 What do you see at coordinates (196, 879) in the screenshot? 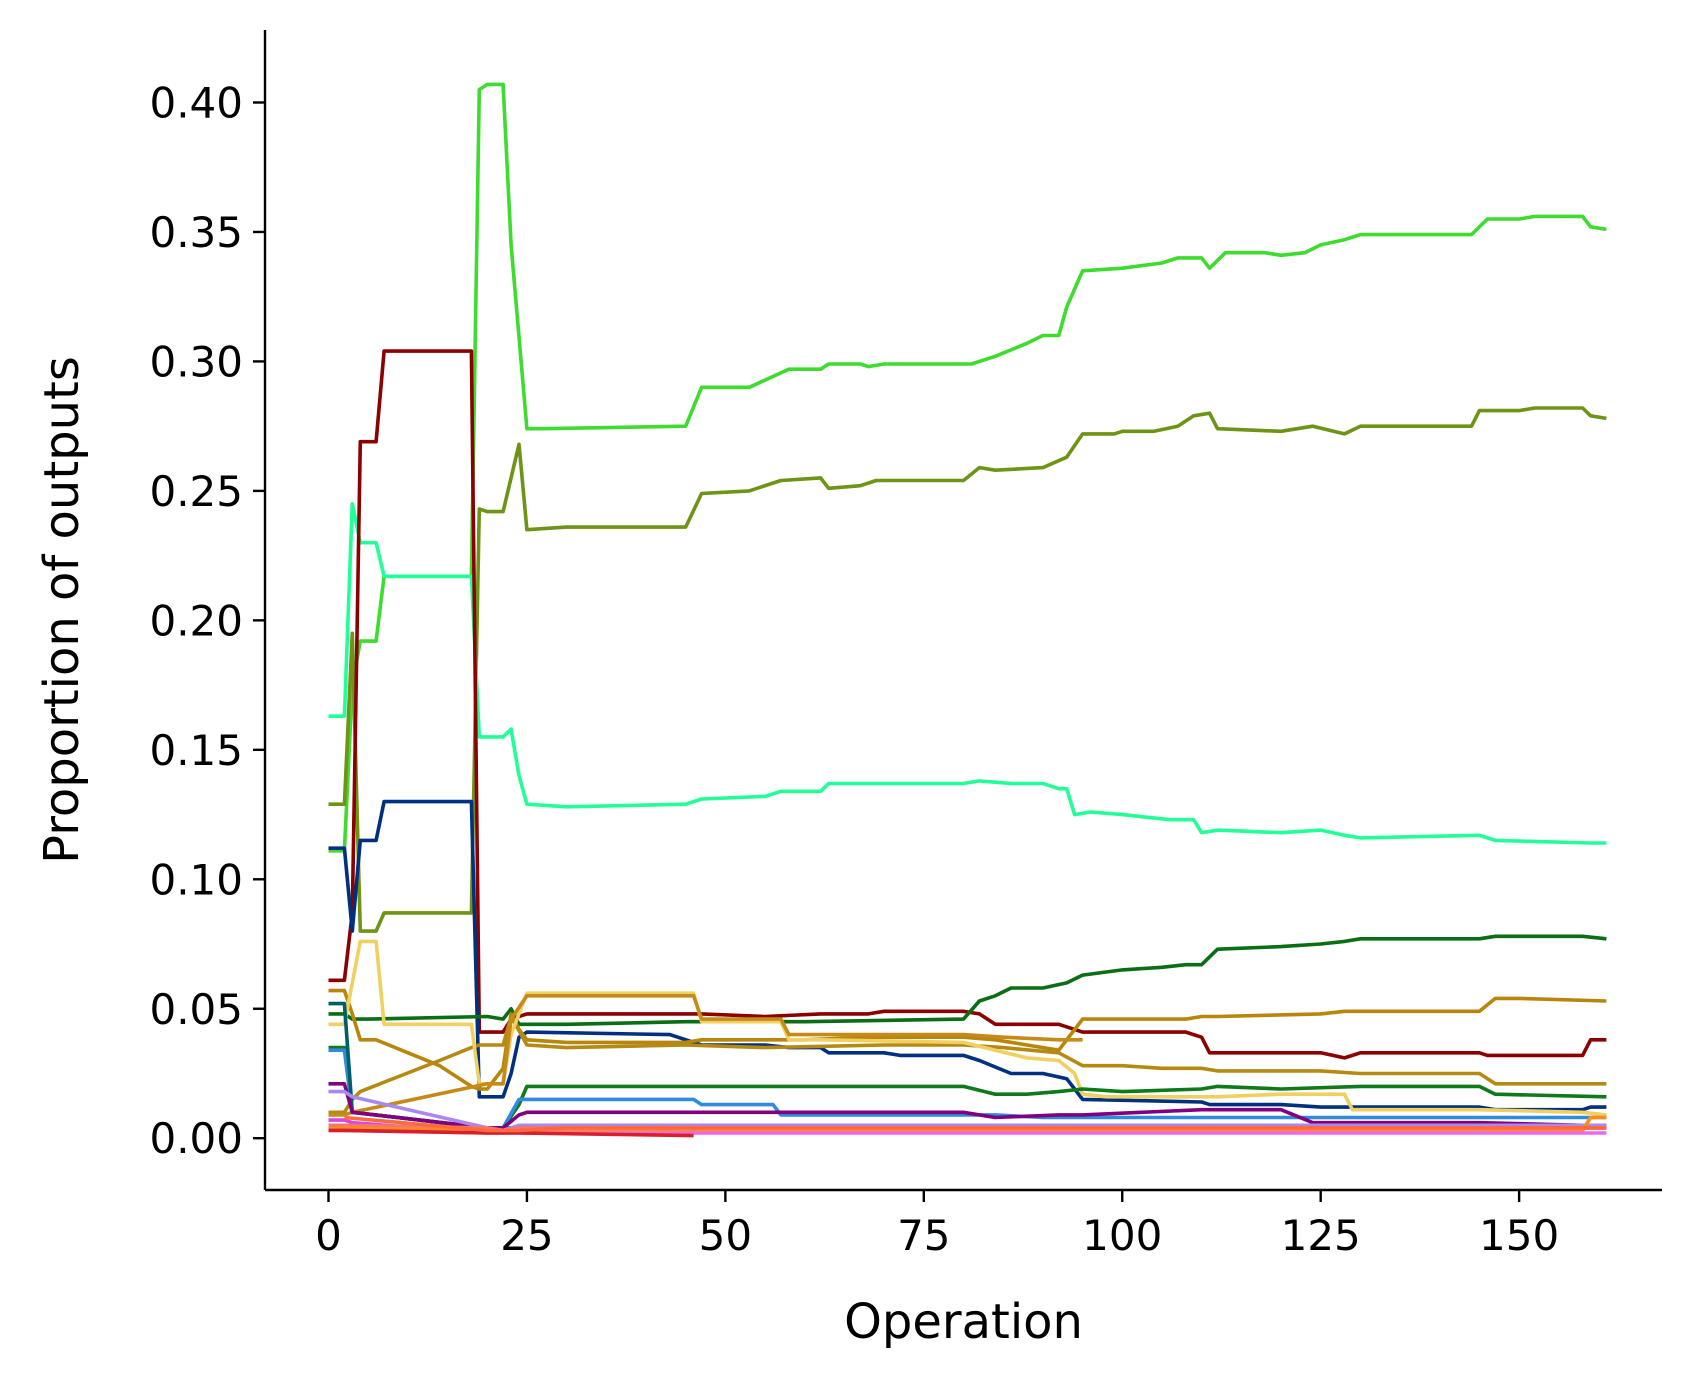
I see `y-tick-label: 0.10` at bounding box center [196, 879].